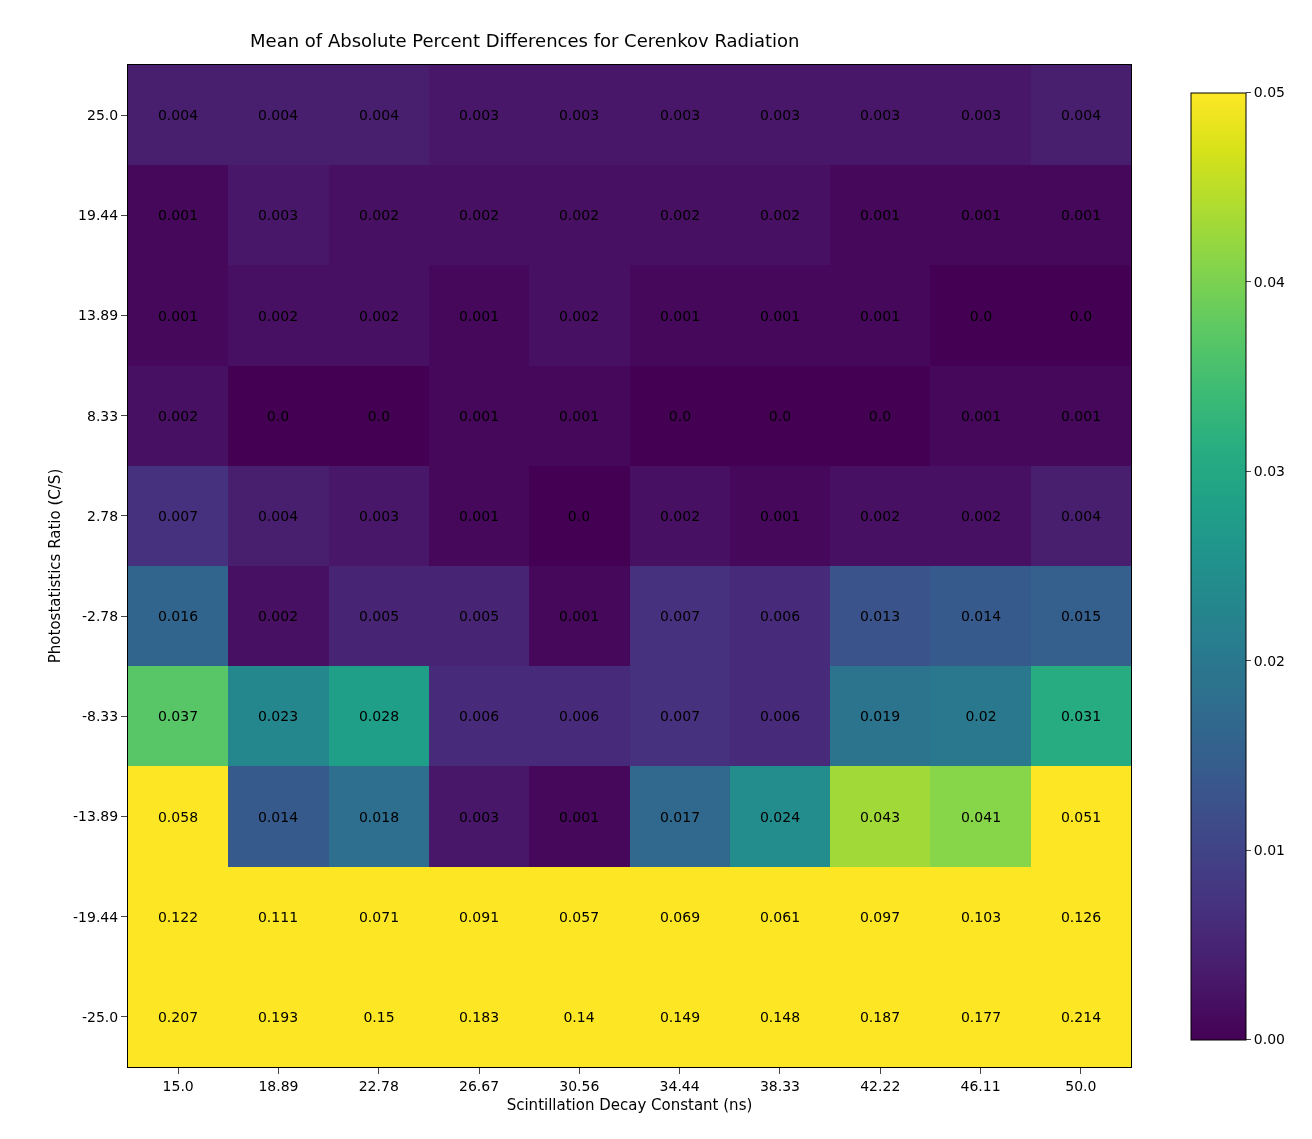 The image size is (1312, 1139). What do you see at coordinates (103, 415) in the screenshot?
I see `y-tick-label: 8.33` at bounding box center [103, 415].